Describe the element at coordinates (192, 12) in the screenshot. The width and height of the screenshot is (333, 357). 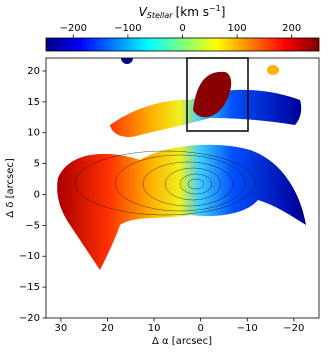
I see `label-unit: [km s` at that location.